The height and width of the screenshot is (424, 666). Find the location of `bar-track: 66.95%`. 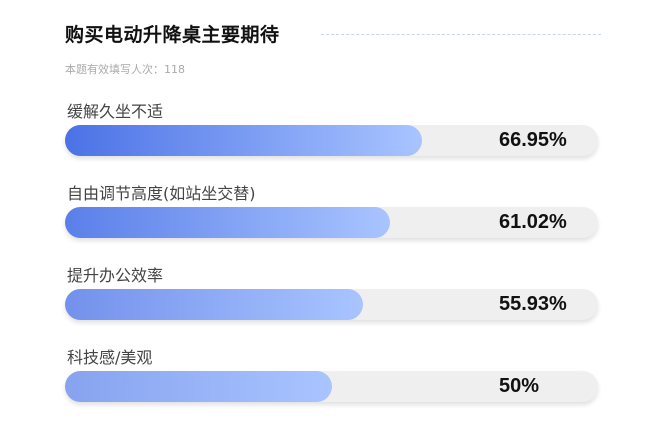

bar-track: 66.95% is located at coordinates (331, 140).